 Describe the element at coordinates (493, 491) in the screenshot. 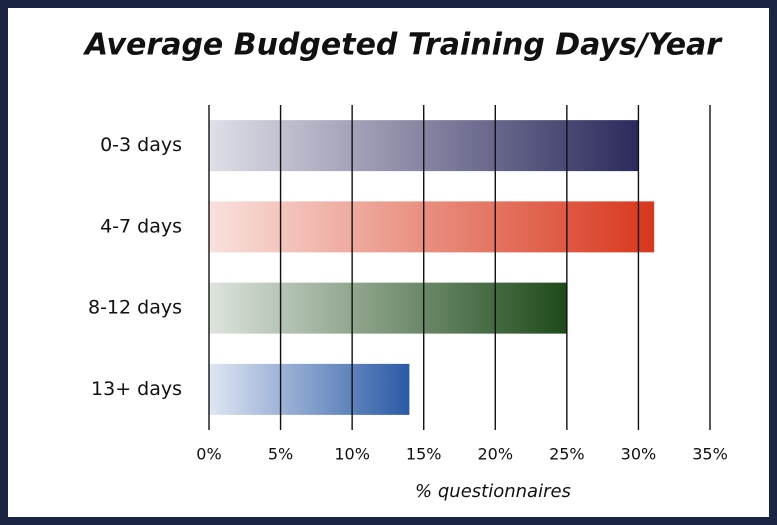

I see `x-axis-label: % questionnaires` at that location.